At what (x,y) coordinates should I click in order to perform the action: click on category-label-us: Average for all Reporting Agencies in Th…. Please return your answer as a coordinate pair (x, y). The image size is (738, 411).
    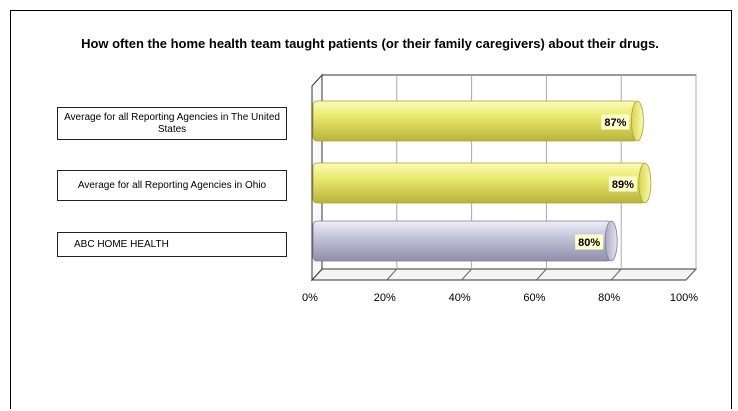
    Looking at the image, I should click on (172, 123).